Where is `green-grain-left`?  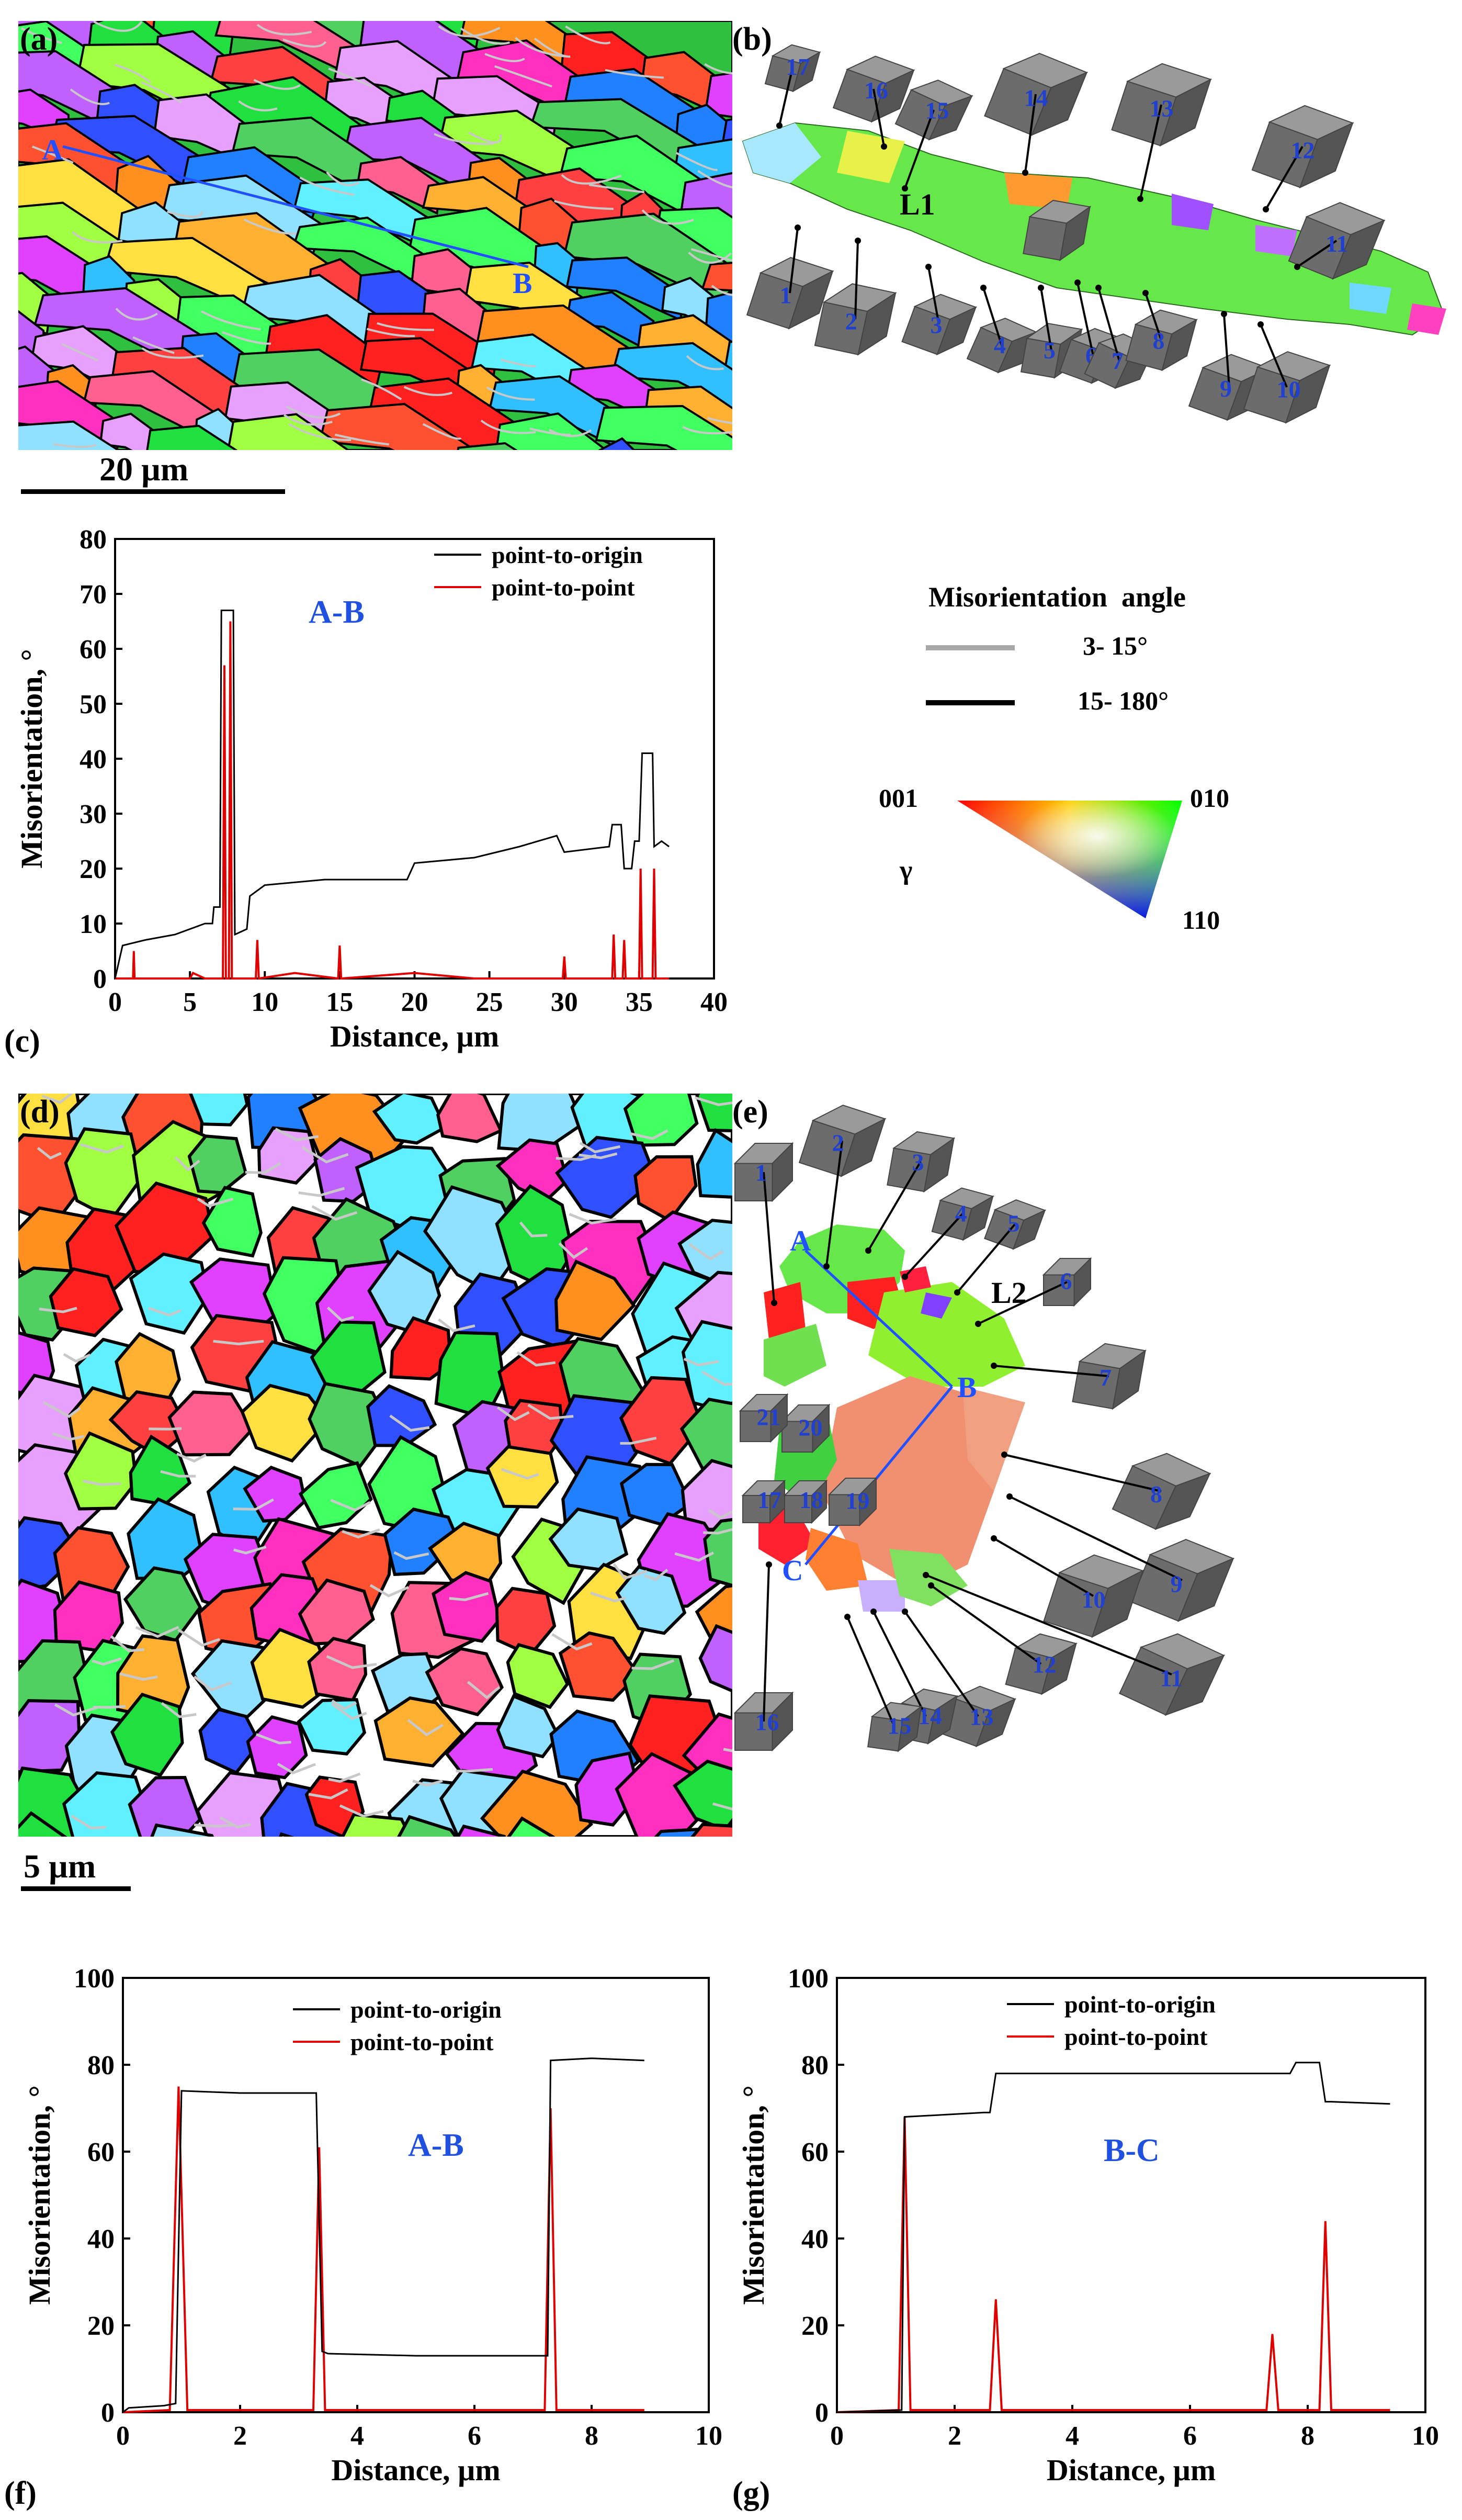 green-grain-left is located at coordinates (795, 1356).